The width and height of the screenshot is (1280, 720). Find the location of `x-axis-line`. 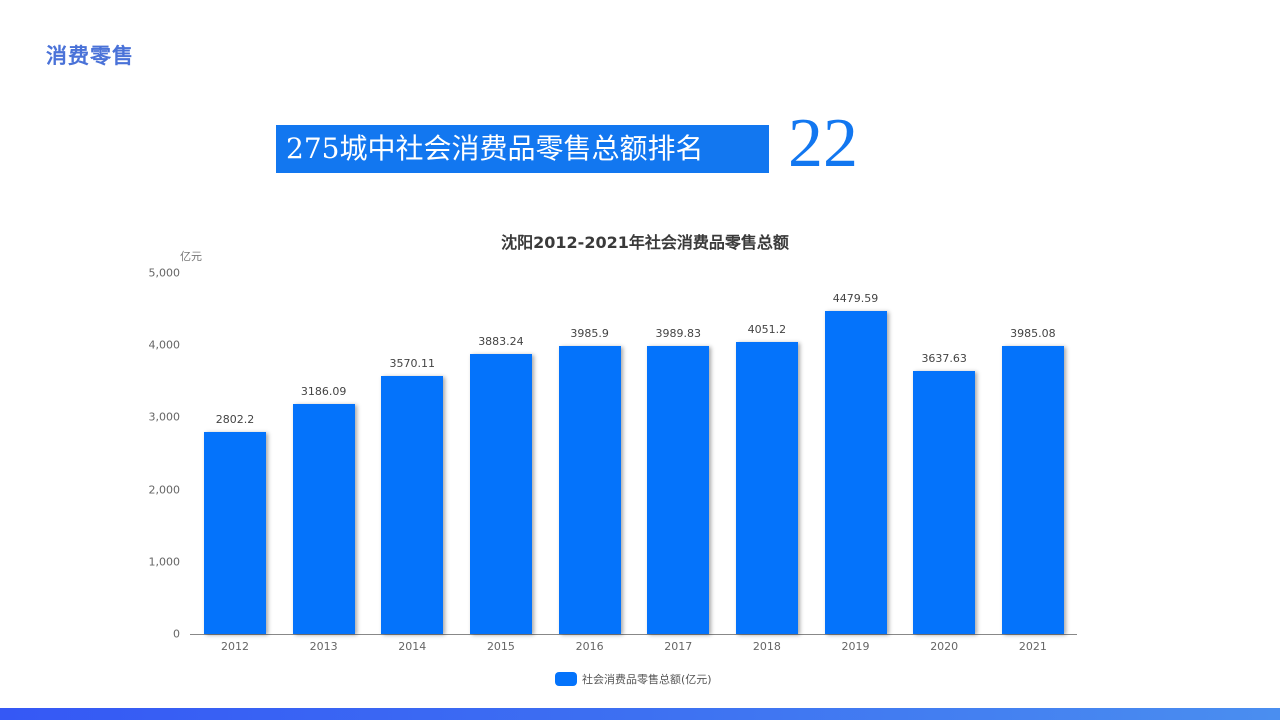

x-axis-line is located at coordinates (633, 634).